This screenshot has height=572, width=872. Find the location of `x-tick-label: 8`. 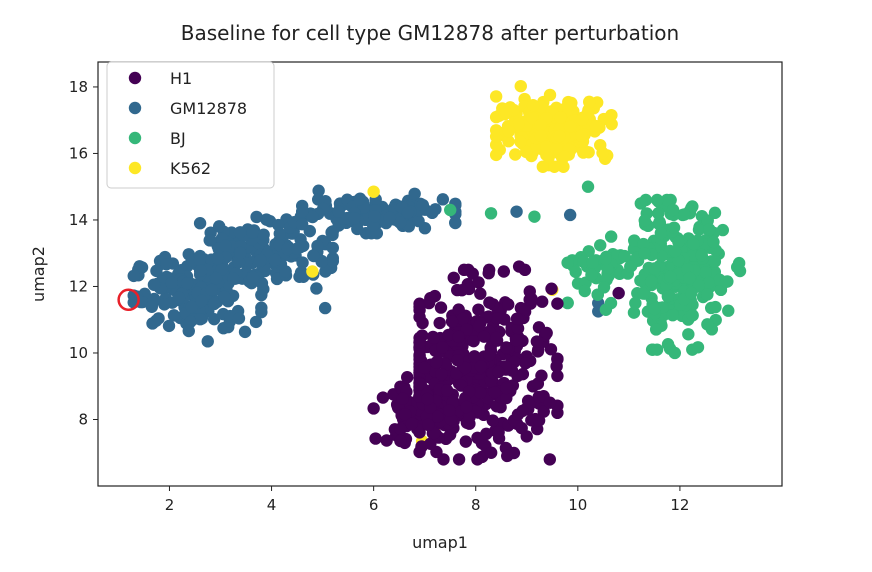

x-tick-label: 8 is located at coordinates (476, 505).